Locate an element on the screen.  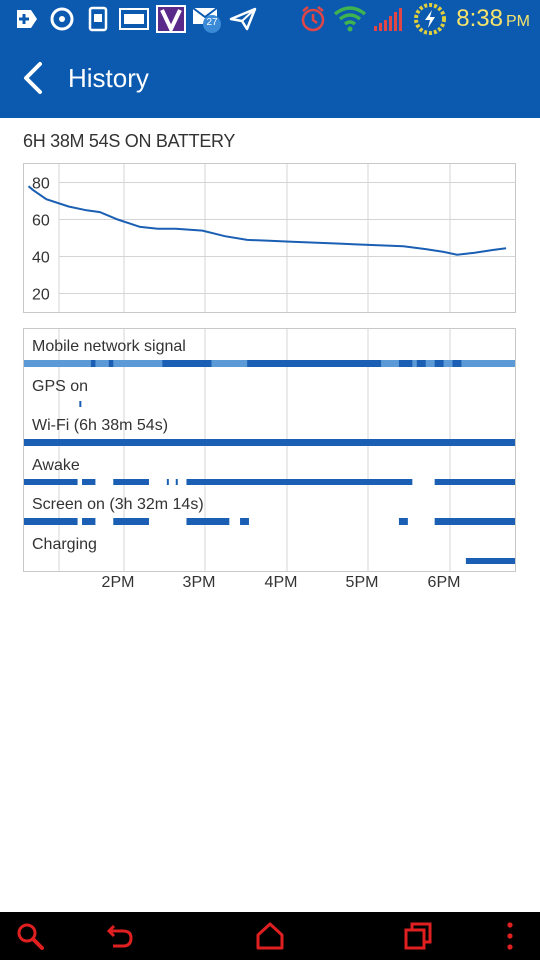
home-button is located at coordinates (270, 936).